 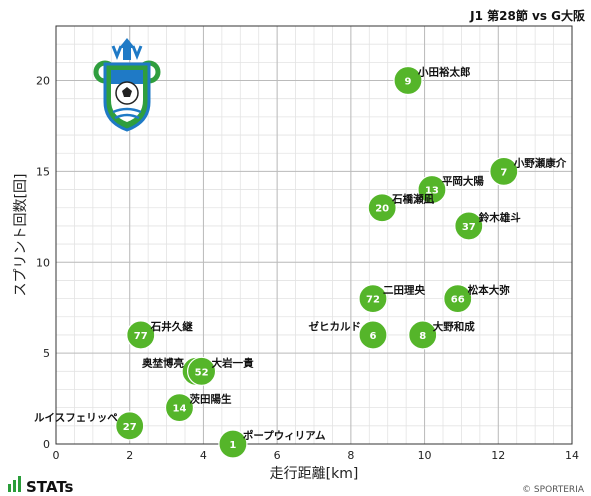 I want to click on y-tick-label: 5, so click(x=46, y=353).